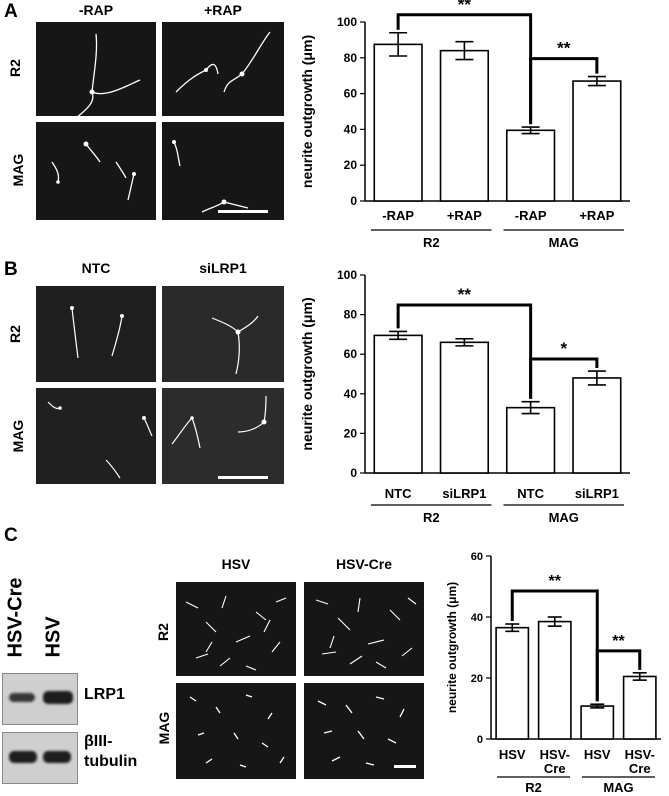  I want to click on micrograph-b-mag-ntc, so click(96, 436).